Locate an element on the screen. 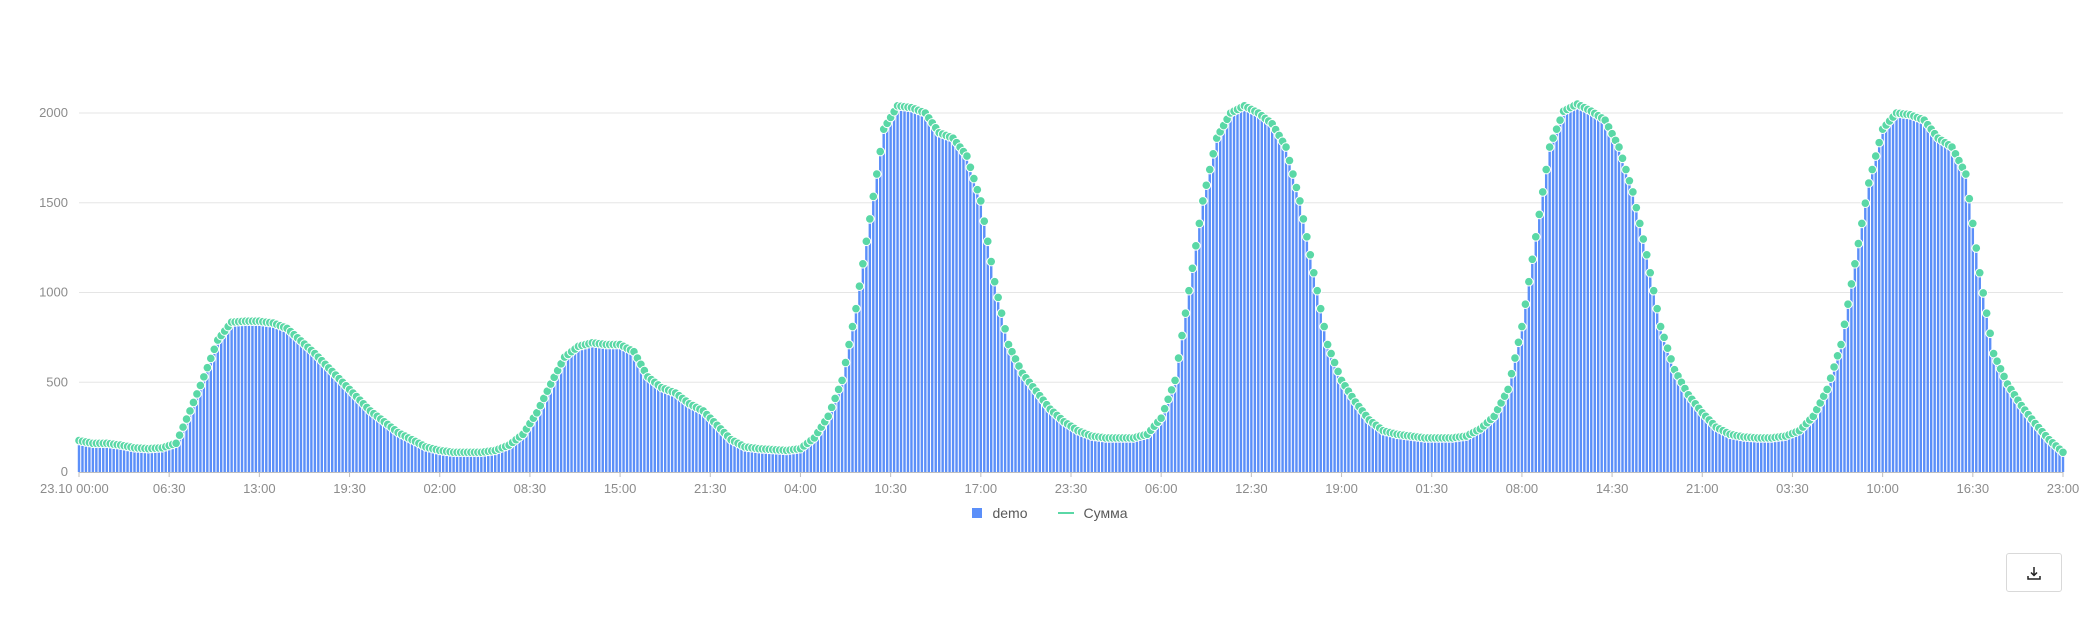 The width and height of the screenshot is (2100, 626). download-button is located at coordinates (2034, 572).